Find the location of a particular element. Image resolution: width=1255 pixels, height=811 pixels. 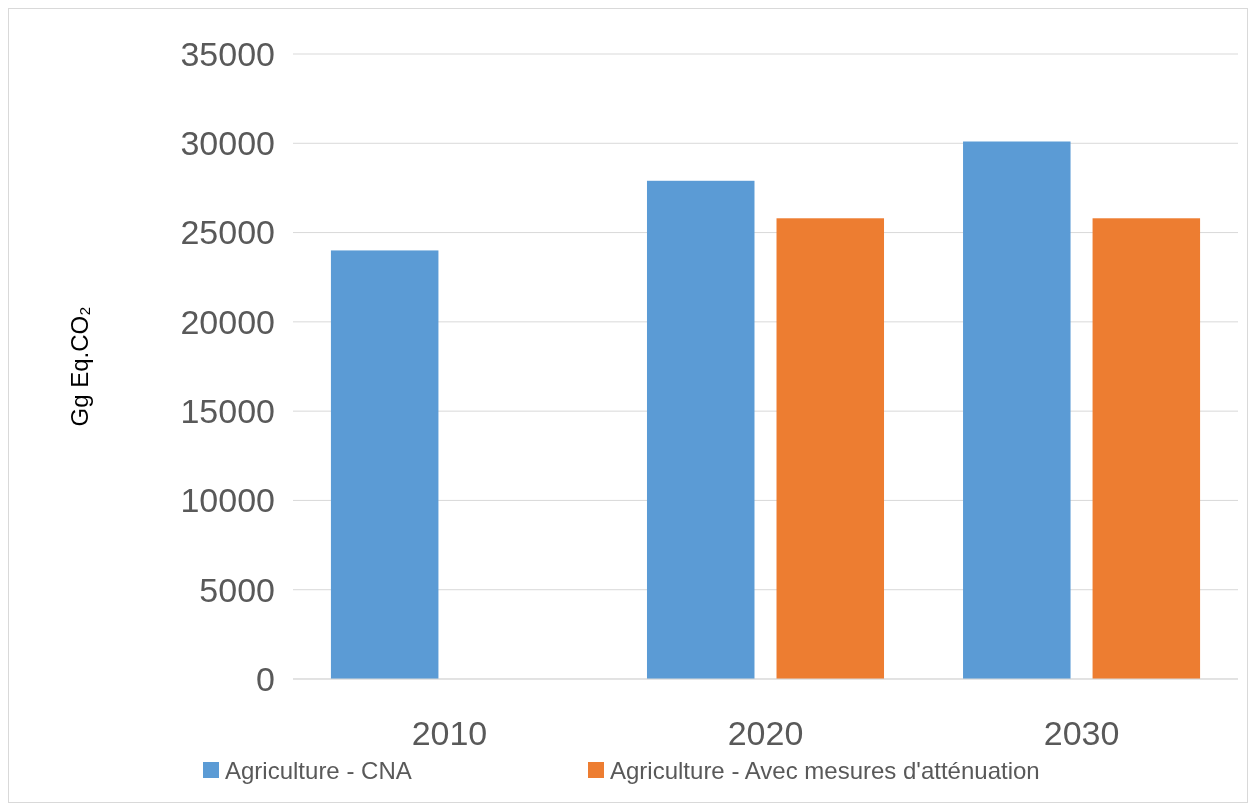

y-tick-label: 30000 is located at coordinates (227, 143).